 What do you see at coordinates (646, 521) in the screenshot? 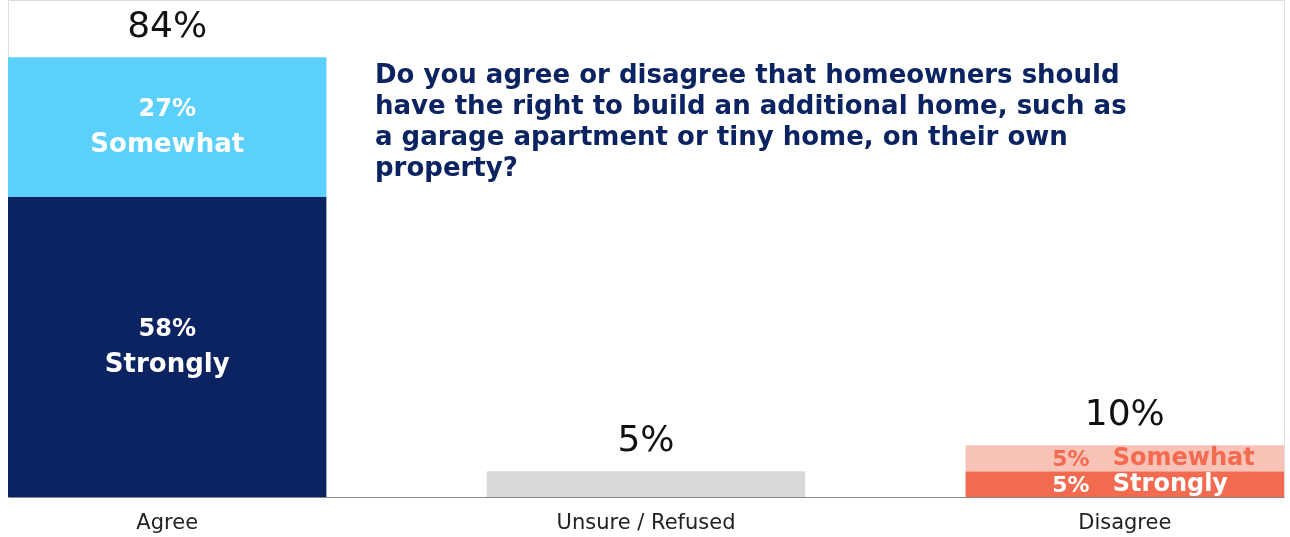
I see `x-tick-label: Unsure / Refused` at bounding box center [646, 521].